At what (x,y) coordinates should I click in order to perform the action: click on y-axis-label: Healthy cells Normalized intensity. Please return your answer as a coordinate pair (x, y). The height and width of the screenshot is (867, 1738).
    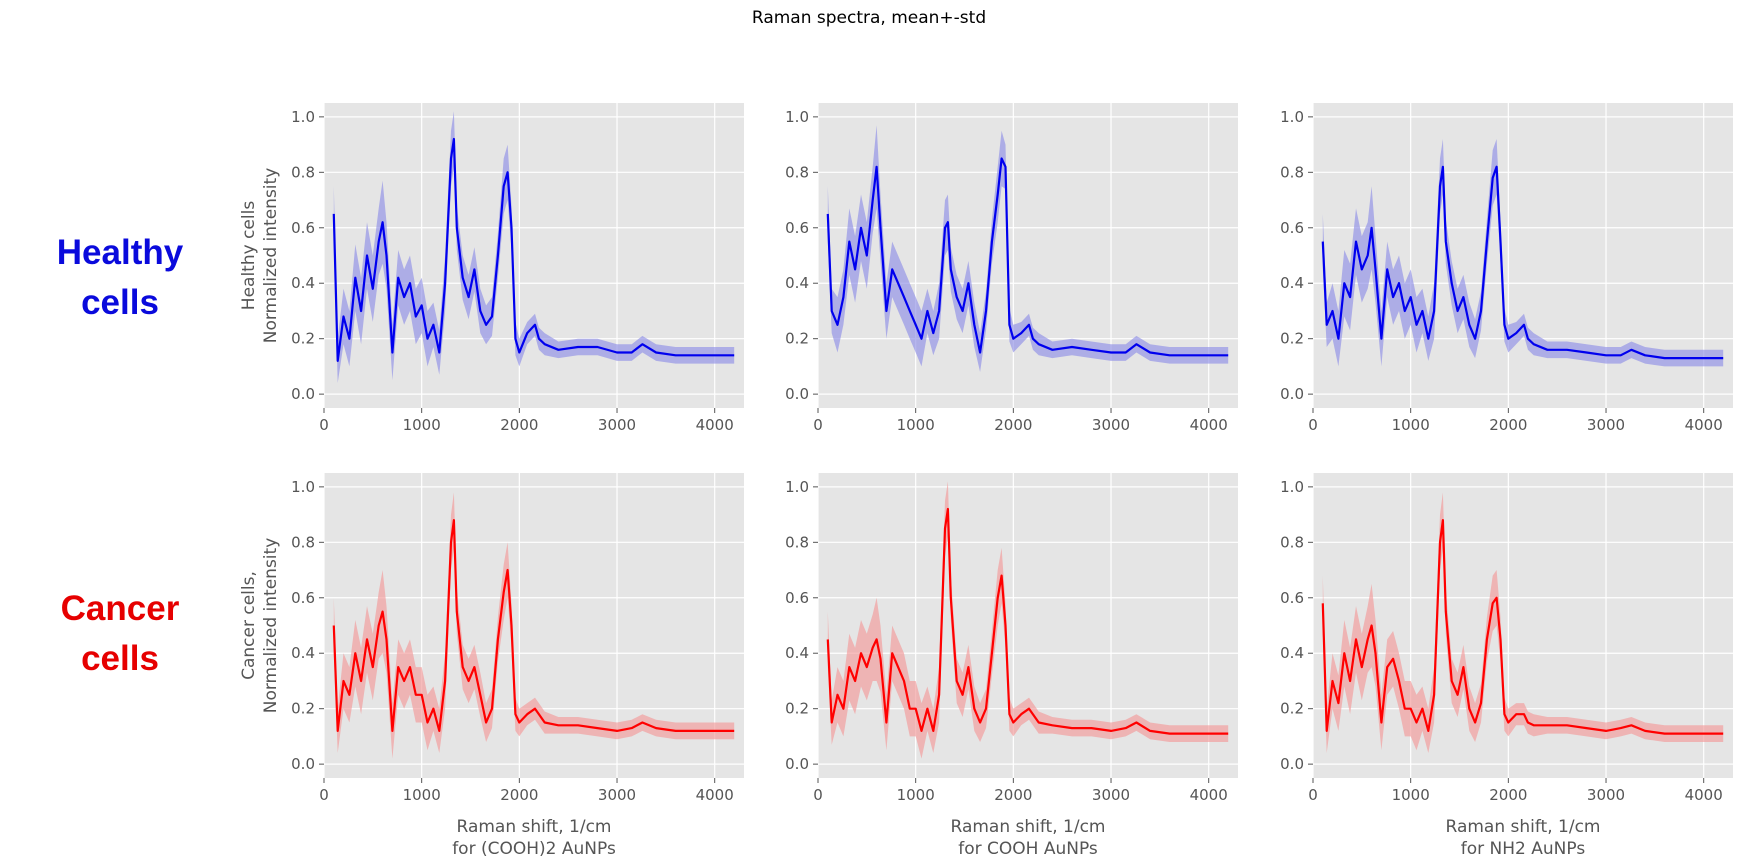
    Looking at the image, I should click on (260, 256).